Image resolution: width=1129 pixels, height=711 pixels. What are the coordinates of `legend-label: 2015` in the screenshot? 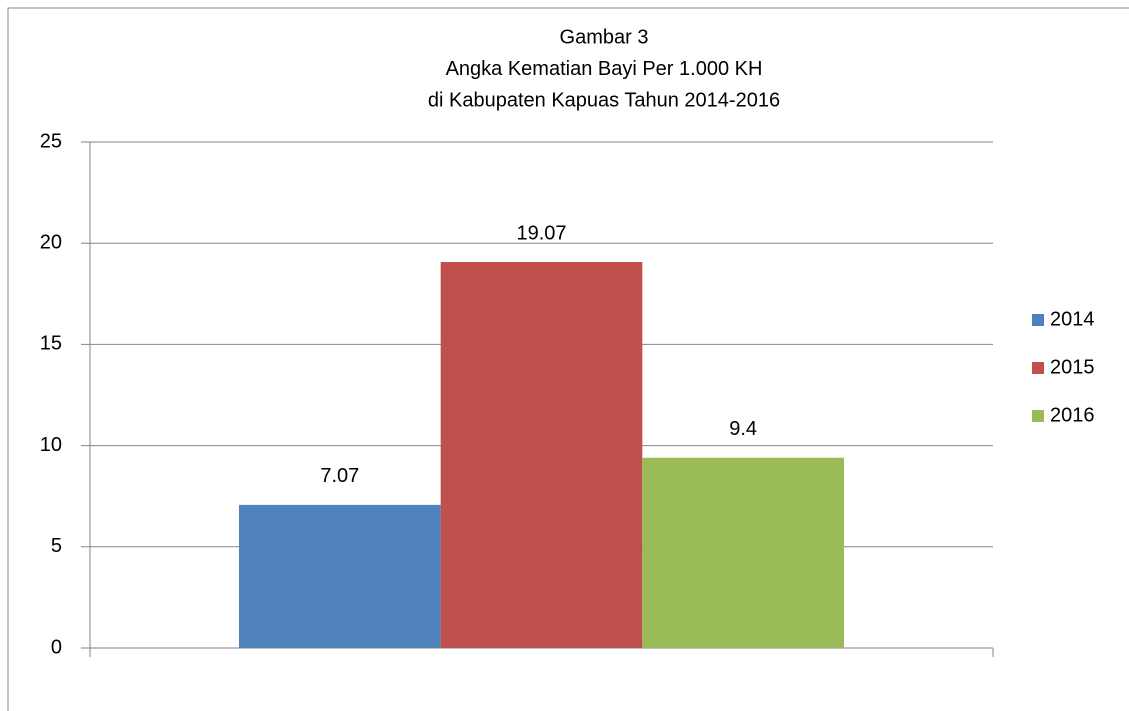 It's located at (1072, 367).